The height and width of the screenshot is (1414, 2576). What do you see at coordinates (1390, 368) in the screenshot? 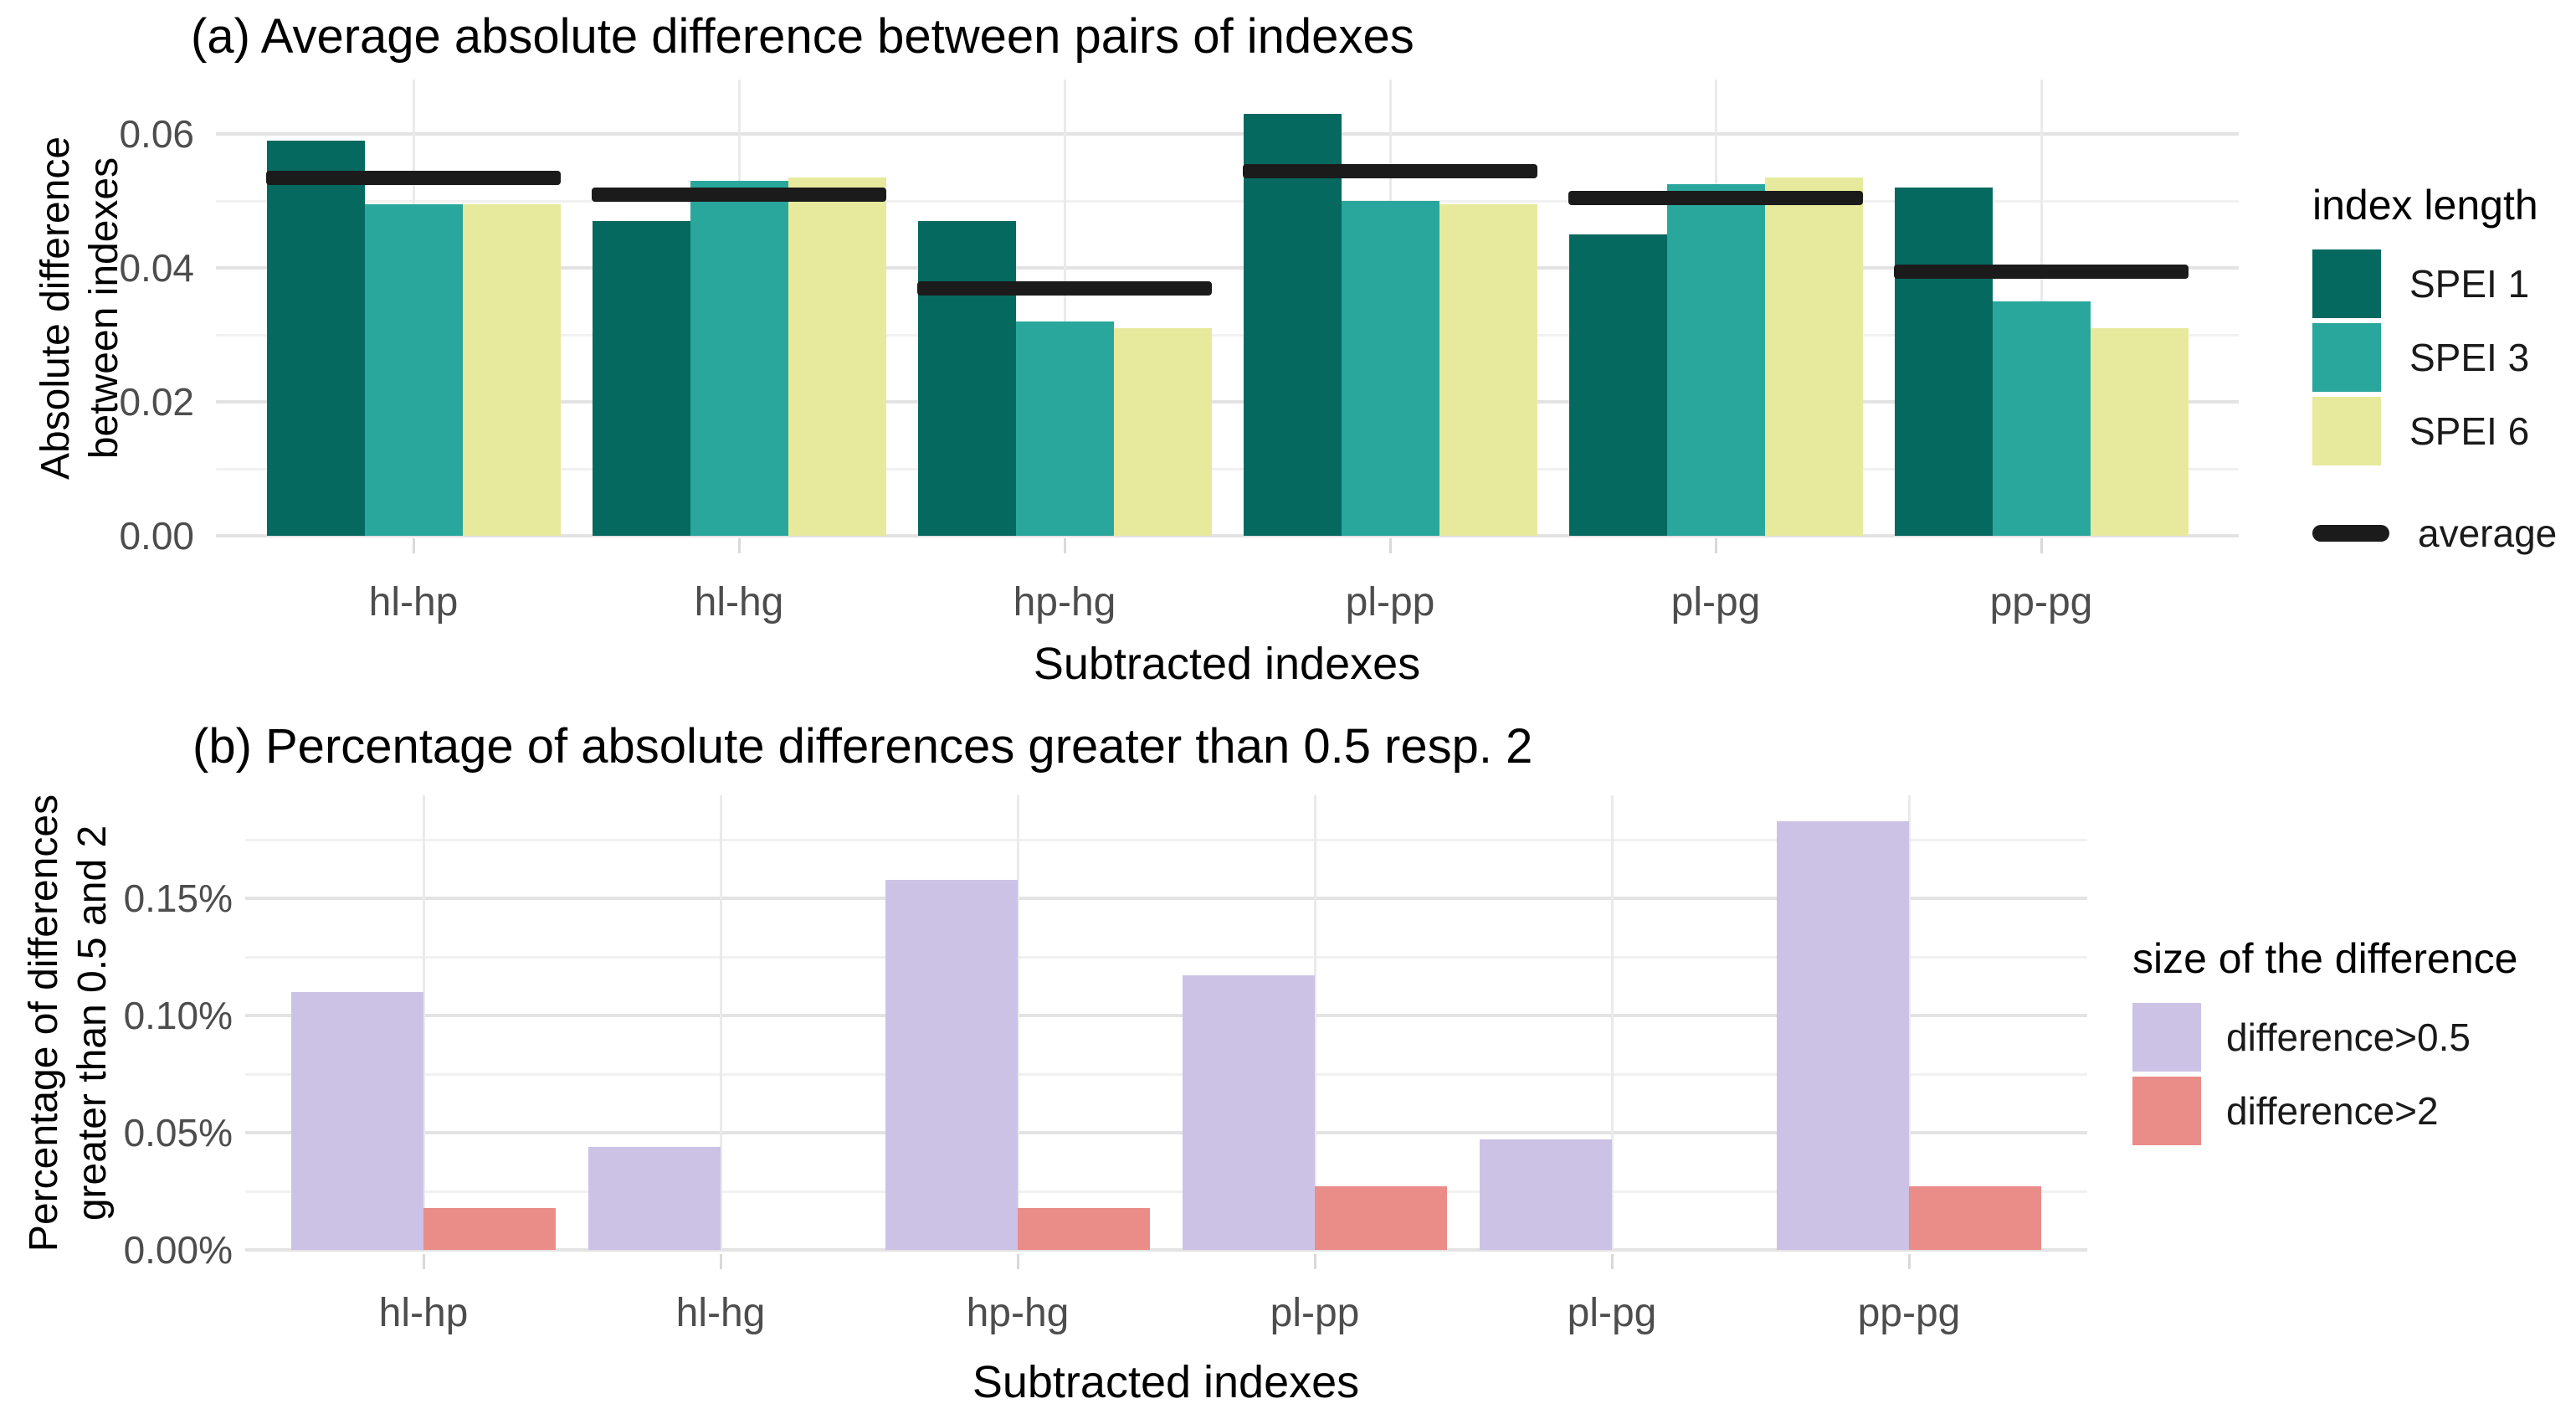
I see `bar-spei-3-pl-pp` at bounding box center [1390, 368].